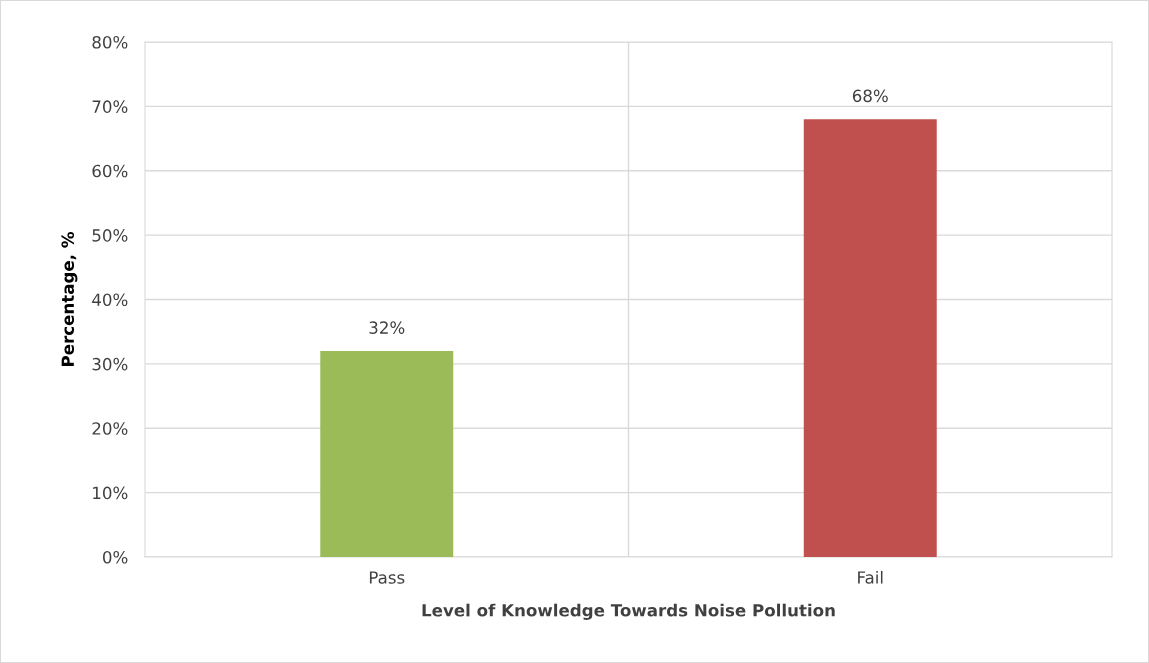 This screenshot has width=1149, height=663. What do you see at coordinates (110, 300) in the screenshot?
I see `y-tick-label: 40%` at bounding box center [110, 300].